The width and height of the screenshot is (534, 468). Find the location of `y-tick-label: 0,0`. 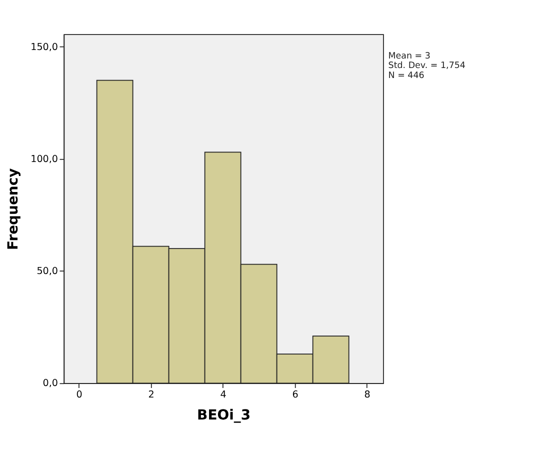

y-tick-label: 0,0 is located at coordinates (50, 384).